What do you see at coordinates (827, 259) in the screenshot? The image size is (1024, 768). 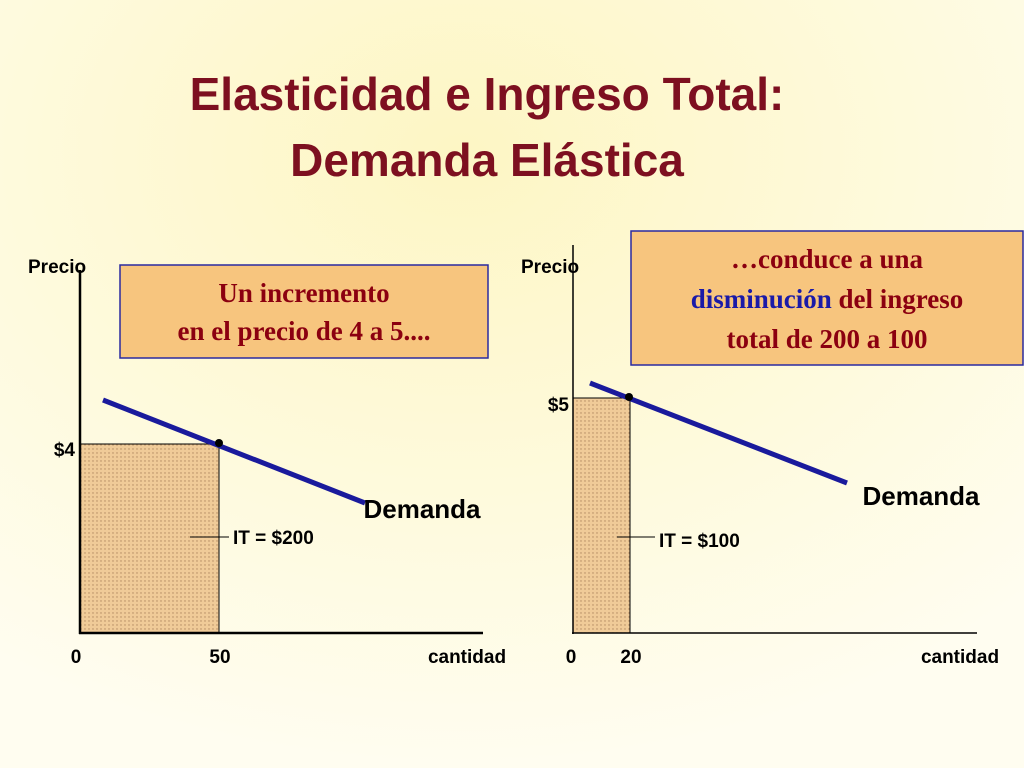 I see `note: …conduce a una` at bounding box center [827, 259].